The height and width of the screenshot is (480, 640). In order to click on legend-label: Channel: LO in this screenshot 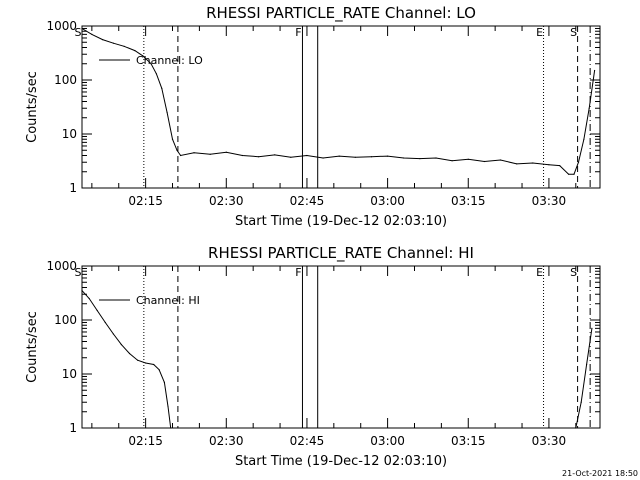, I will do `click(169, 60)`.